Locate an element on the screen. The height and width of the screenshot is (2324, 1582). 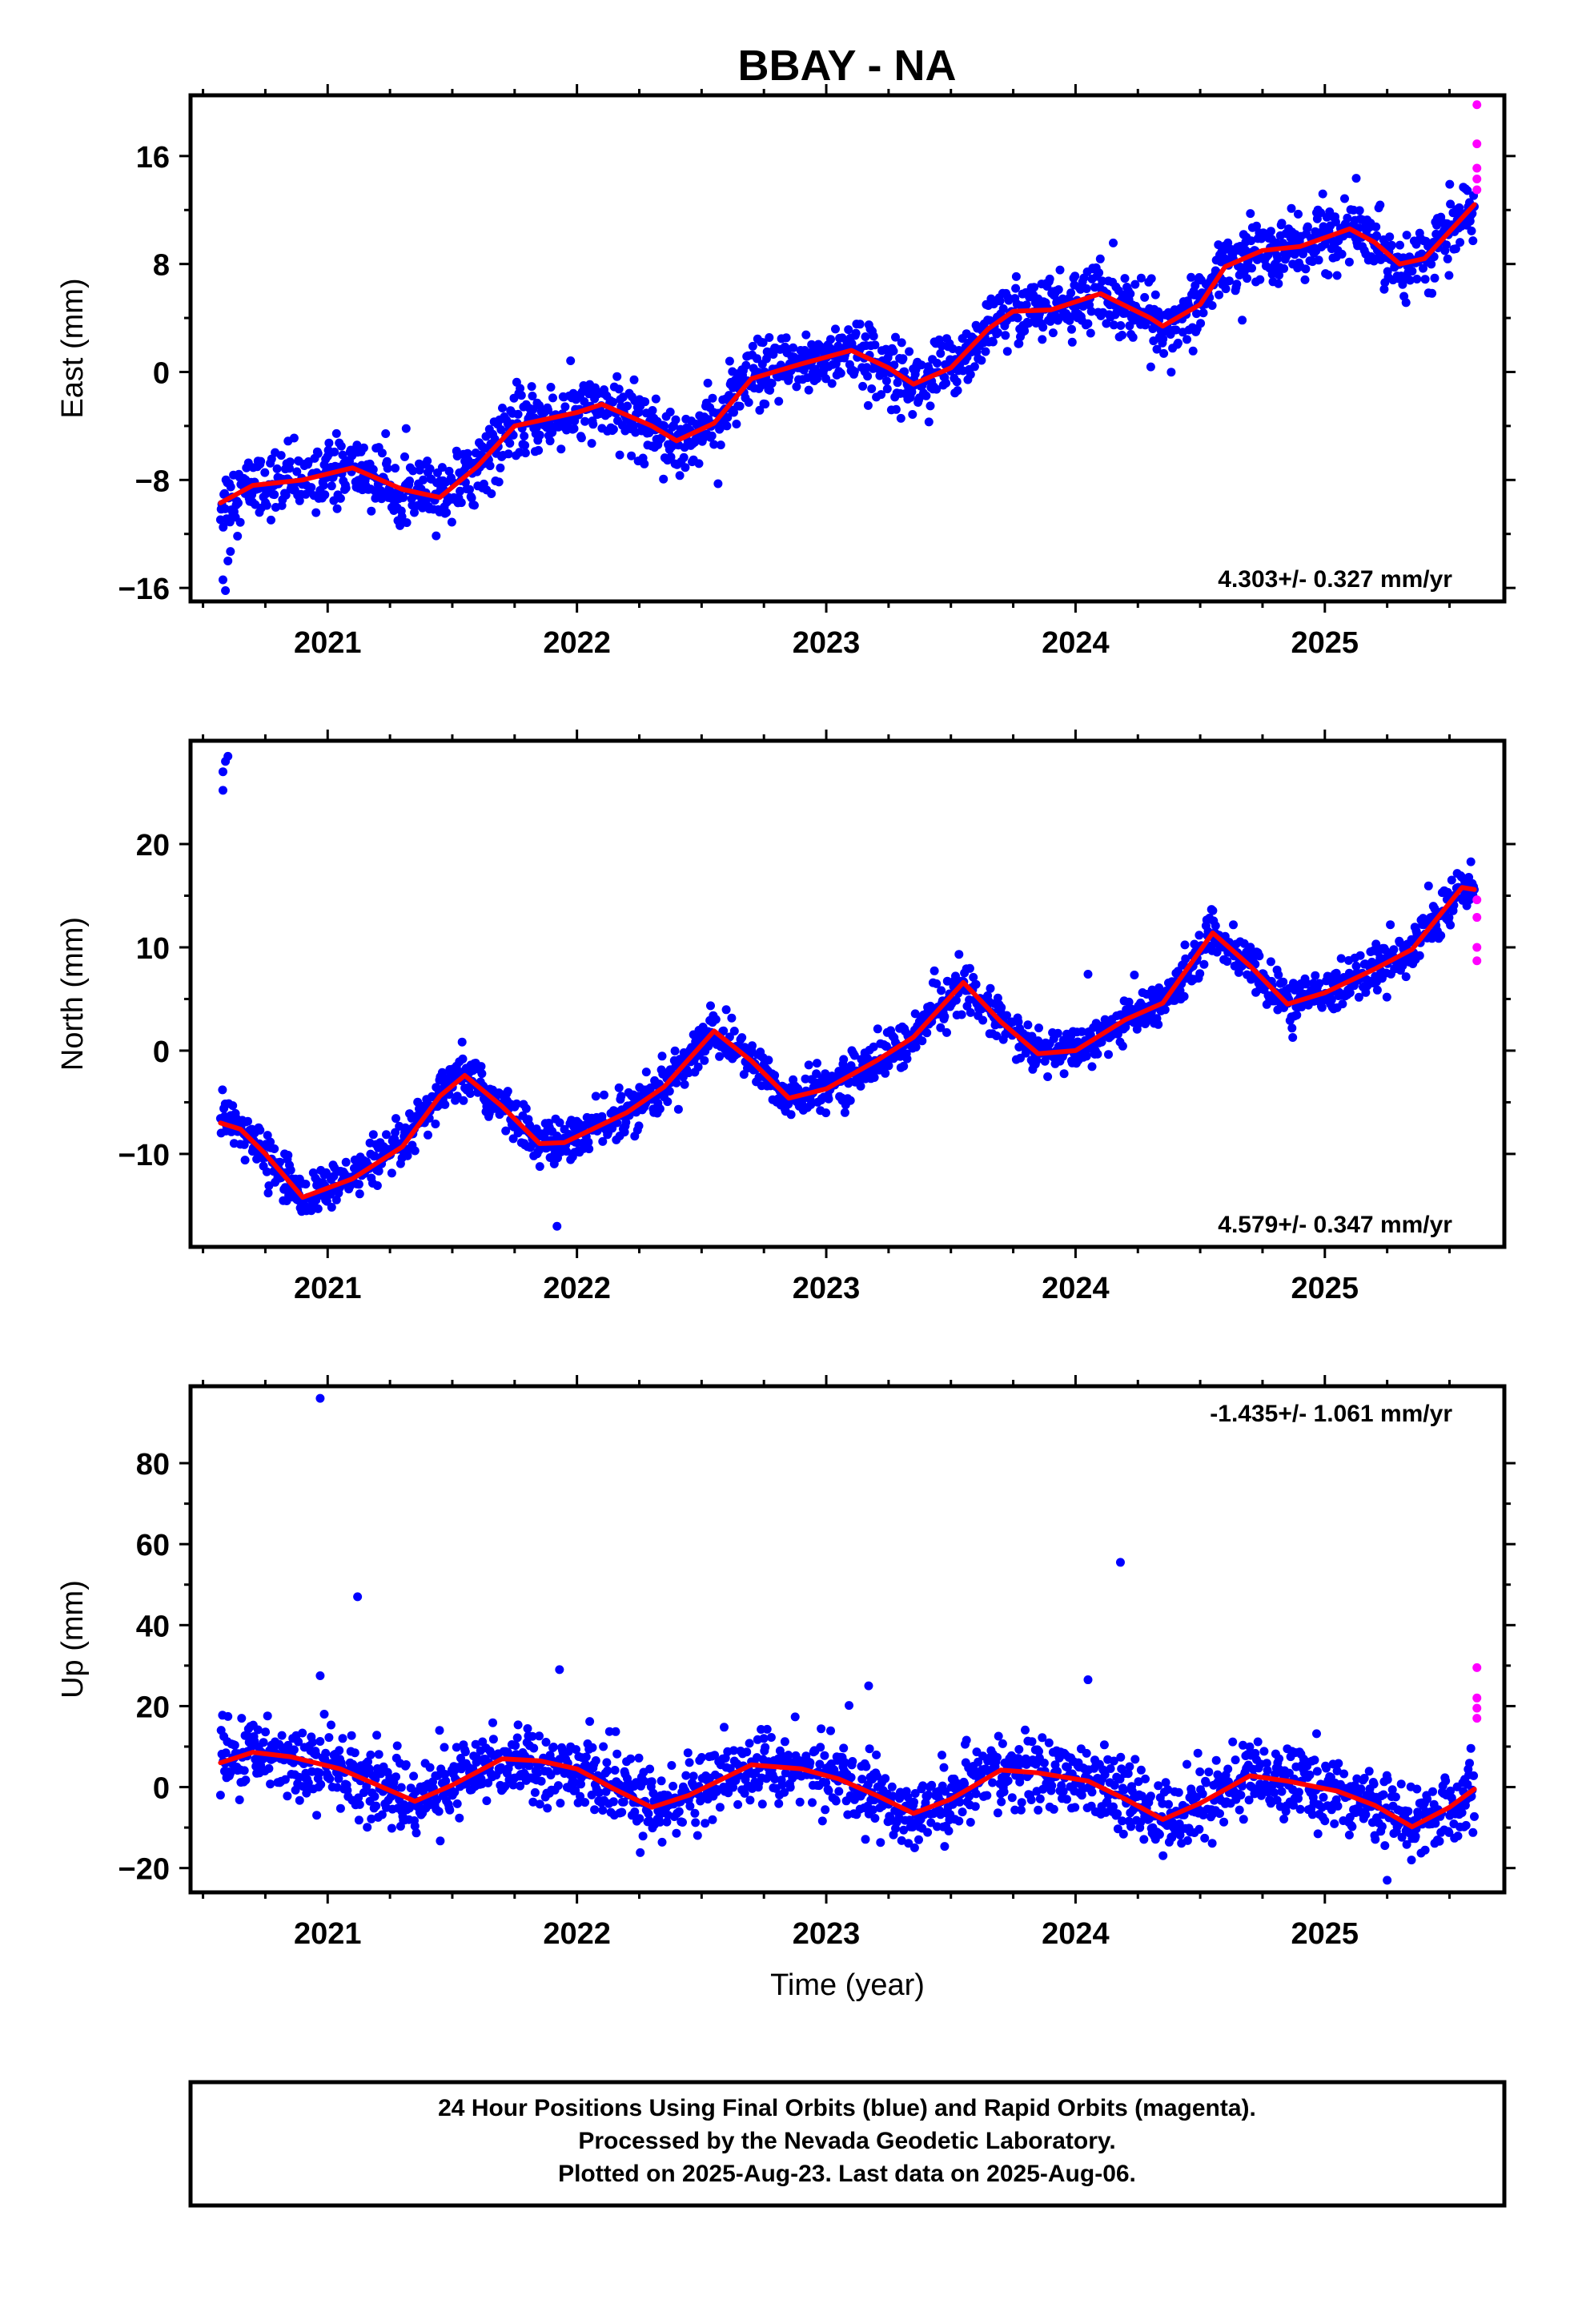
north-y-tick-label: 20 is located at coordinates (153, 845).